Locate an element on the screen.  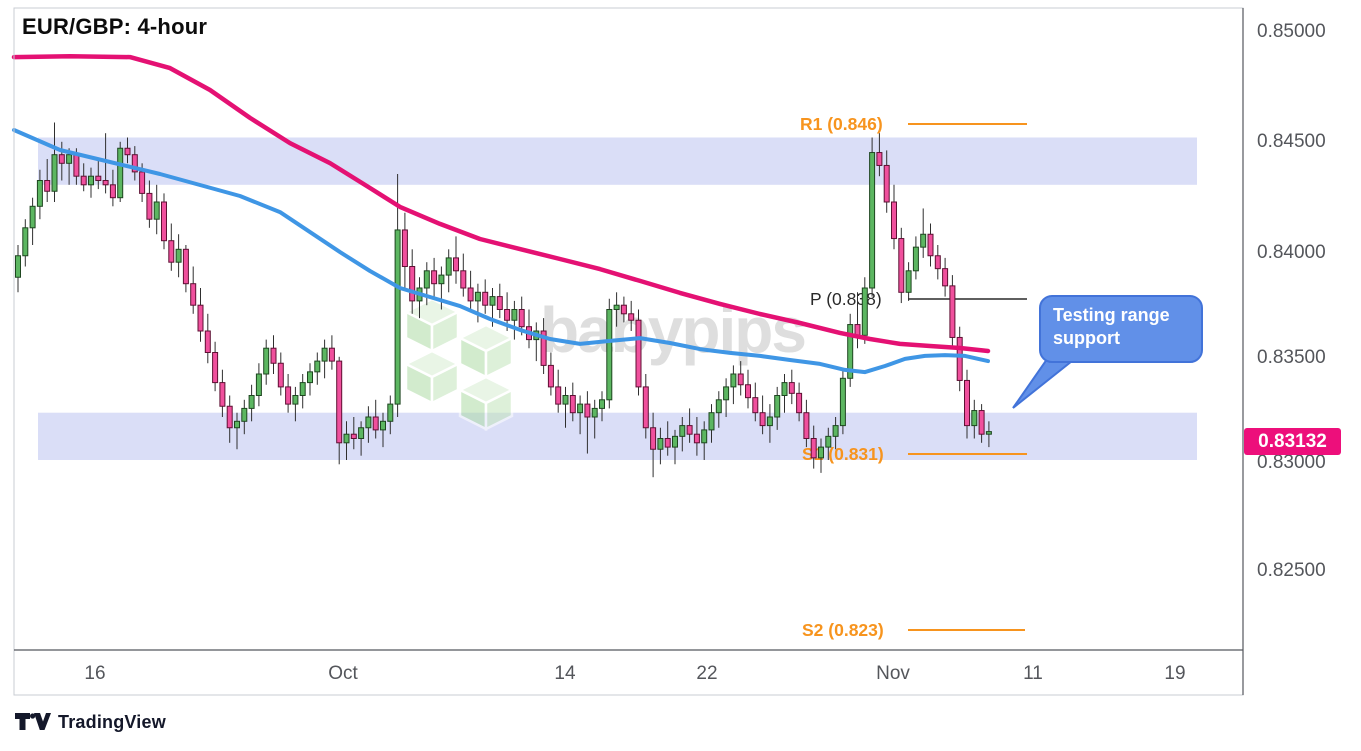
tradingview-icon is located at coordinates (33, 721).